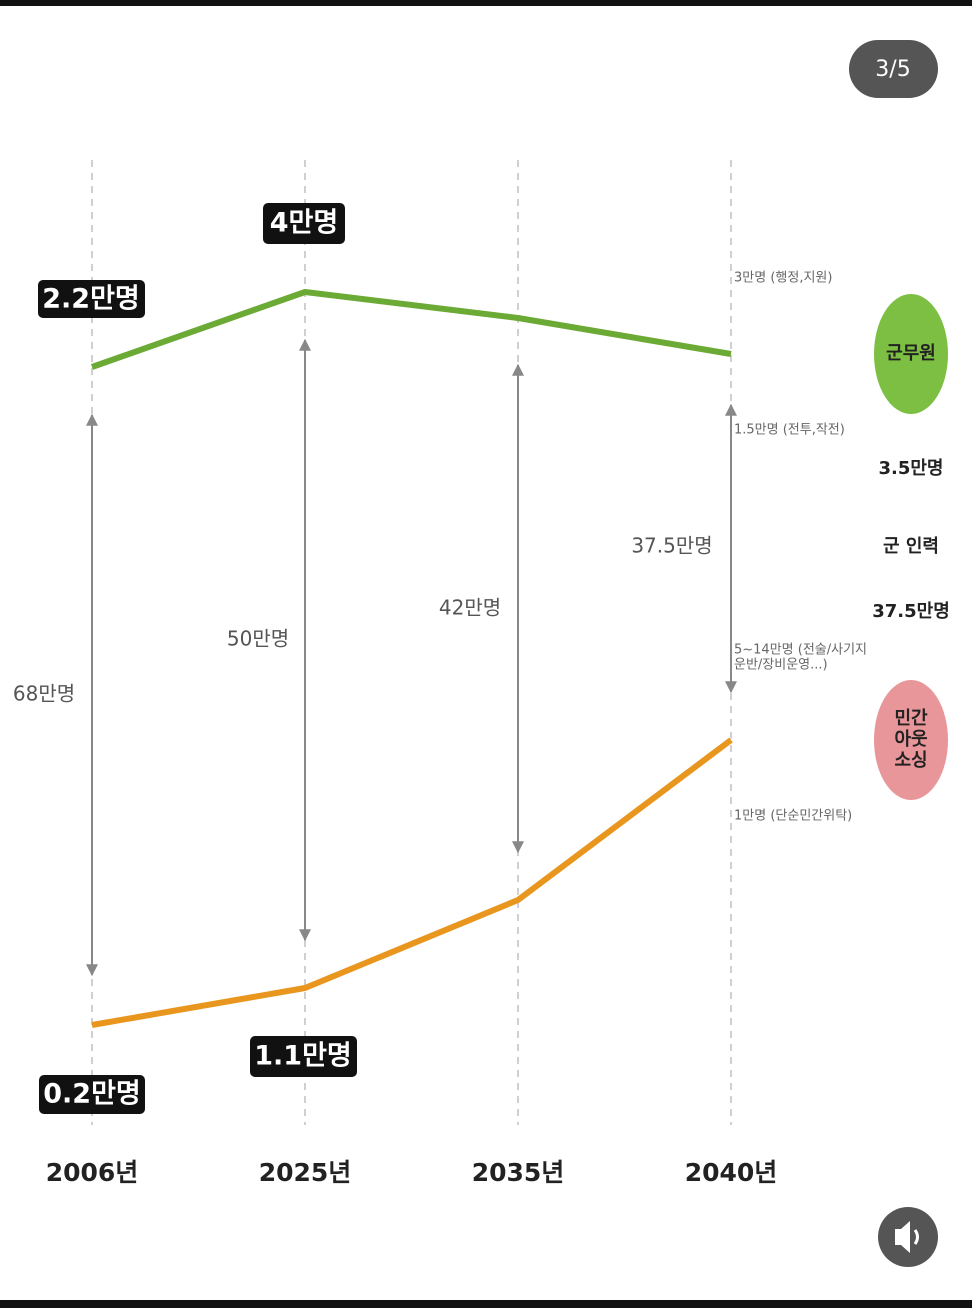 Image resolution: width=972 pixels, height=1308 pixels. What do you see at coordinates (789, 430) in the screenshot?
I see `note: 1.5만명 (전투,작전)` at bounding box center [789, 430].